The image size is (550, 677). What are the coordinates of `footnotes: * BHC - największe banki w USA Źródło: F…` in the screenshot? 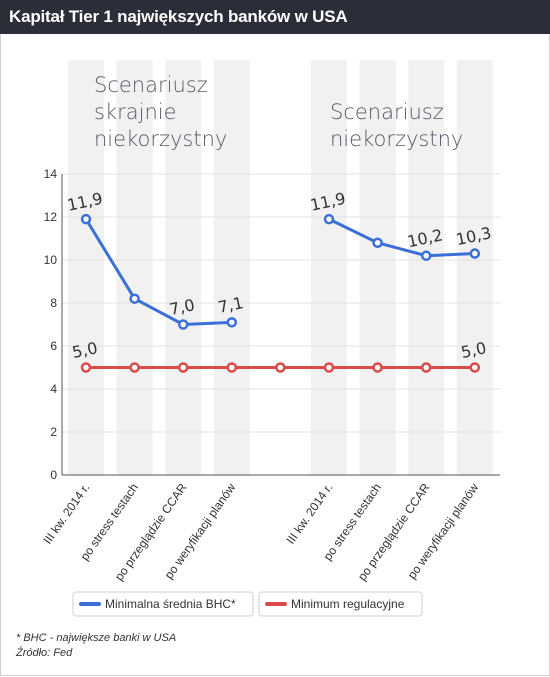 It's located at (96, 646).